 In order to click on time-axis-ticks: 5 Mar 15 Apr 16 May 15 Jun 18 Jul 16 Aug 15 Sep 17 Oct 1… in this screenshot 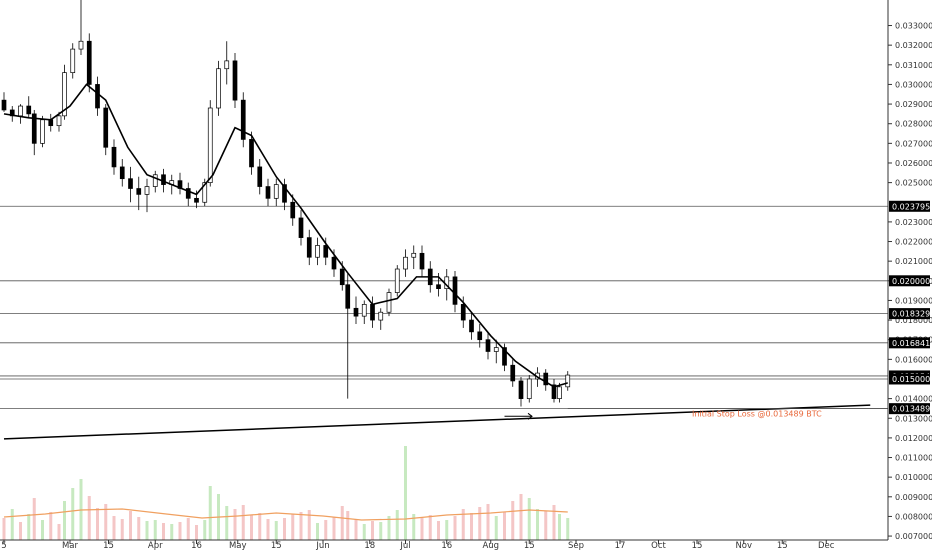, I will do `click(418, 545)`.